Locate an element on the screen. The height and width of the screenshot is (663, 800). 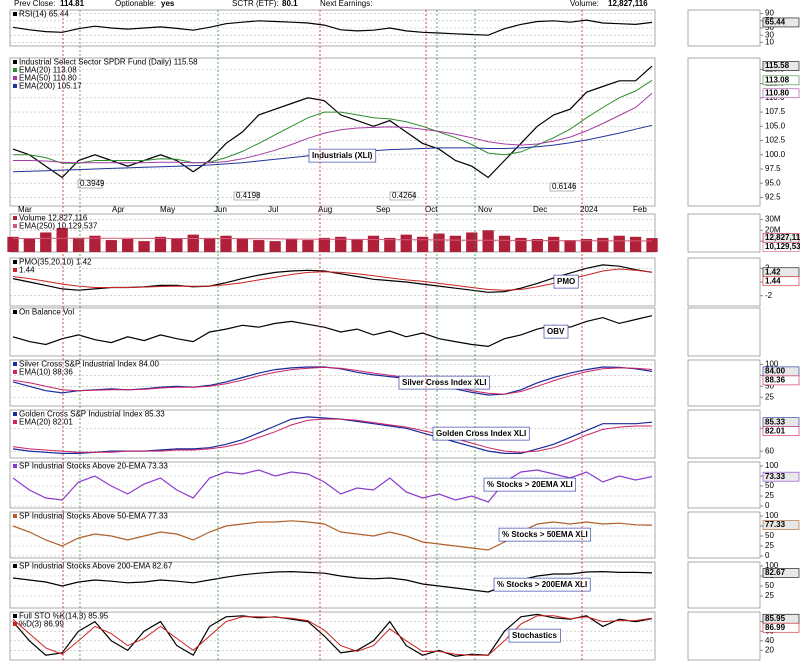
legend-entry: Full STO %K(14,3) 85.95 is located at coordinates (64, 616).